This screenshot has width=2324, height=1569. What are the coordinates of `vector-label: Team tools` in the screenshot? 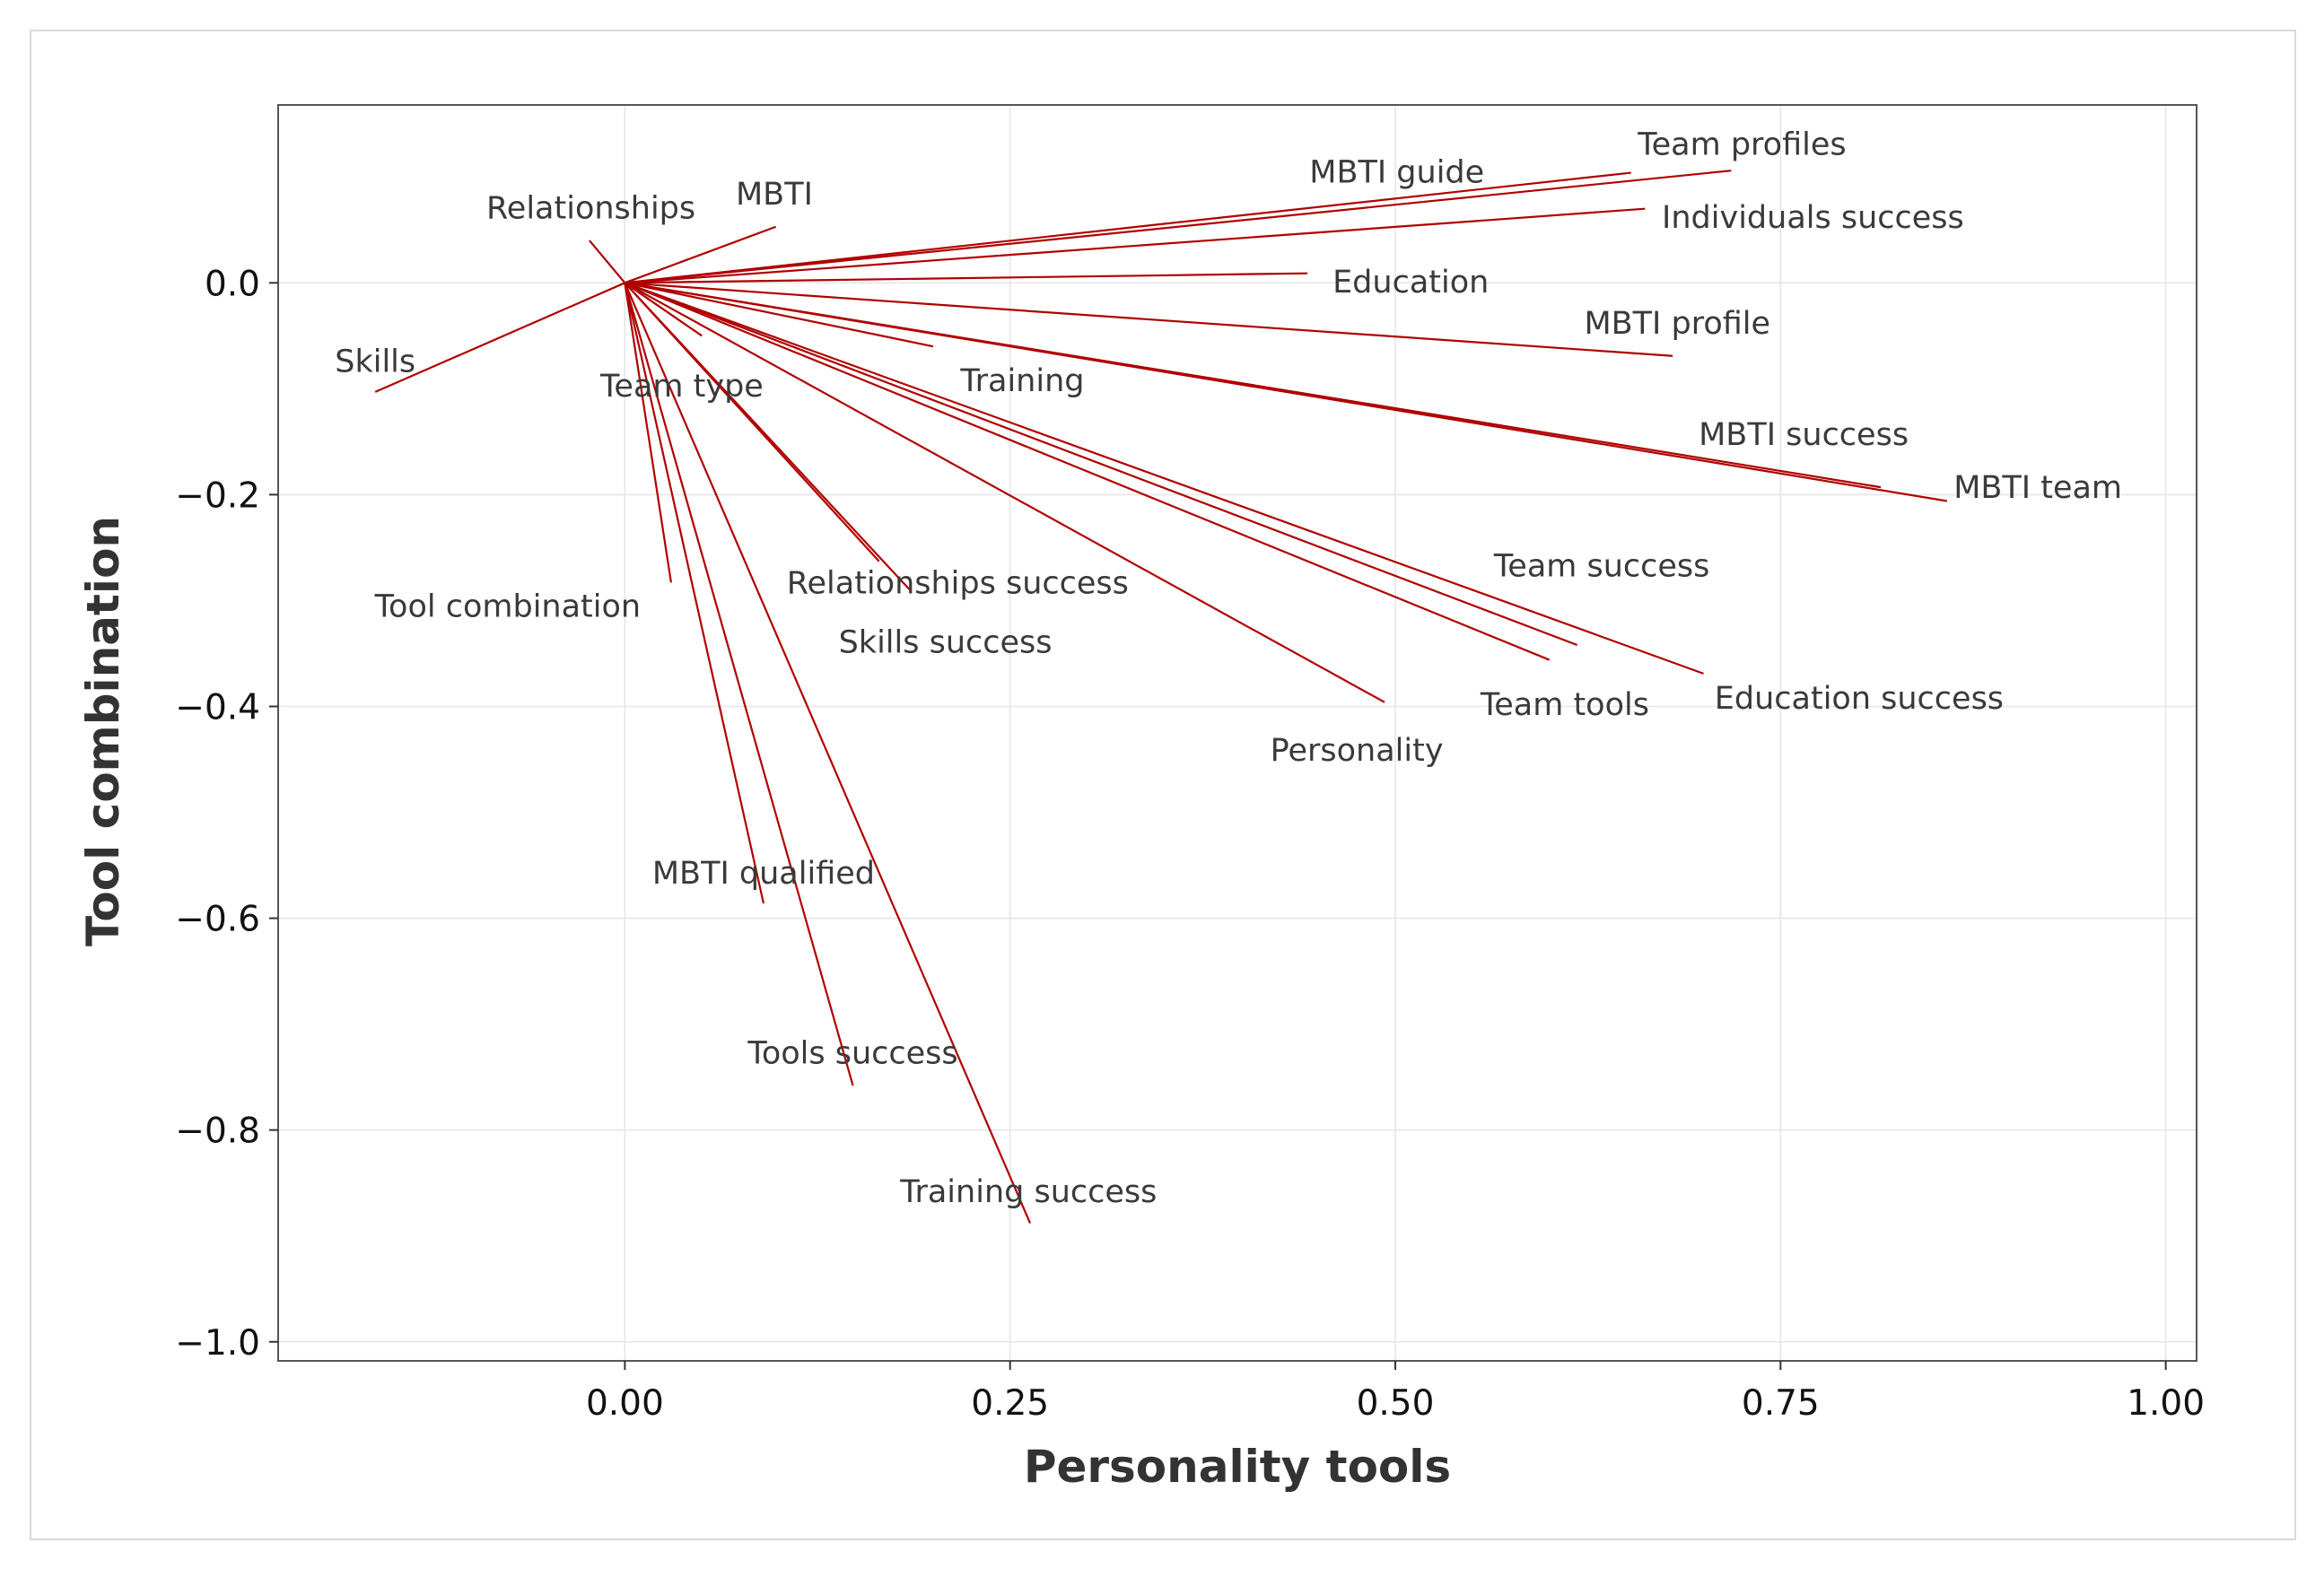 It's located at (1565, 705).